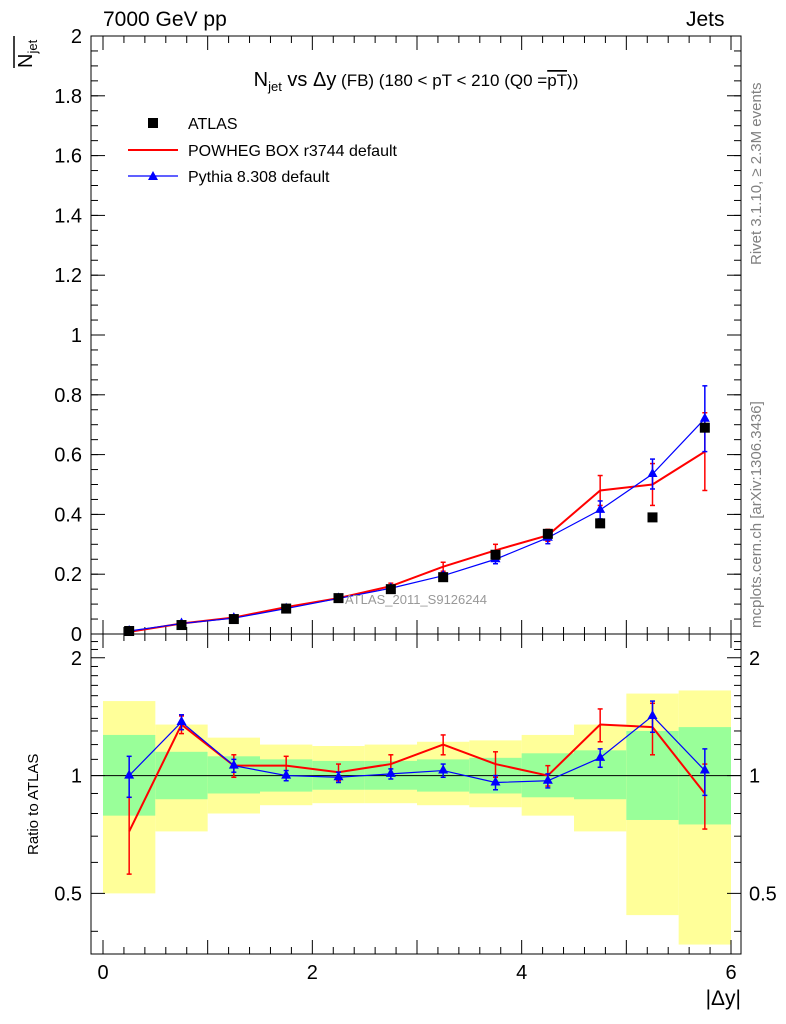 This screenshot has width=786, height=1024. Describe the element at coordinates (521, 973) in the screenshot. I see `x-tick-label: 4` at that location.